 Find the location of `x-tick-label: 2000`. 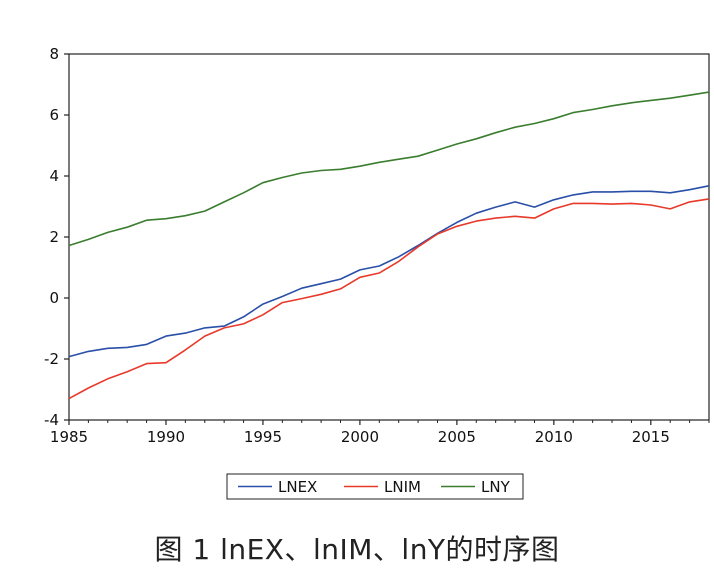

x-tick-label: 2000 is located at coordinates (360, 437).